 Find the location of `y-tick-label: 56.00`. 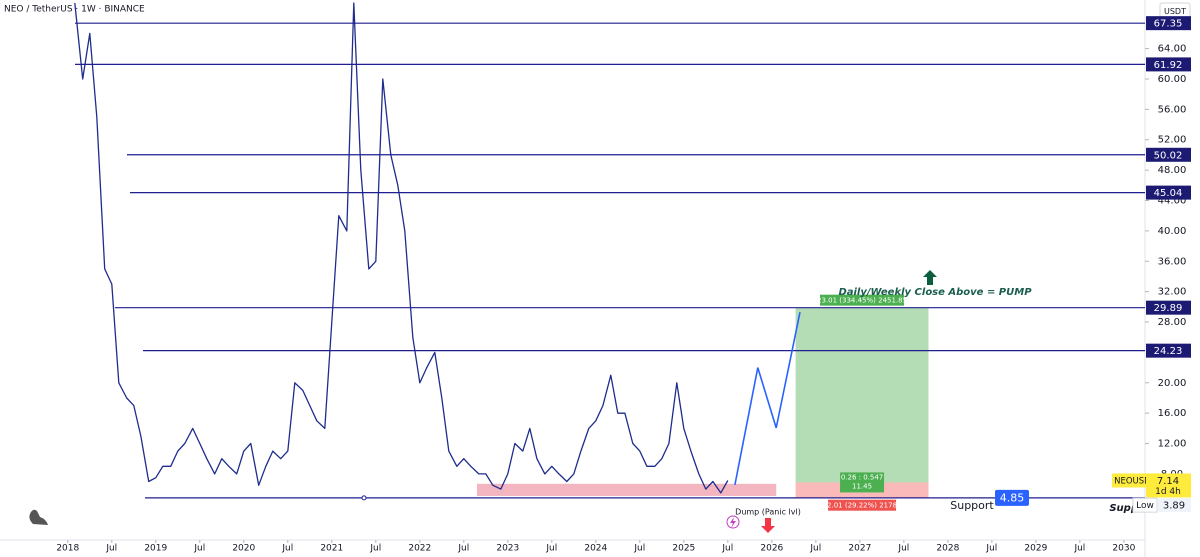

y-tick-label: 56.00 is located at coordinates (1172, 109).